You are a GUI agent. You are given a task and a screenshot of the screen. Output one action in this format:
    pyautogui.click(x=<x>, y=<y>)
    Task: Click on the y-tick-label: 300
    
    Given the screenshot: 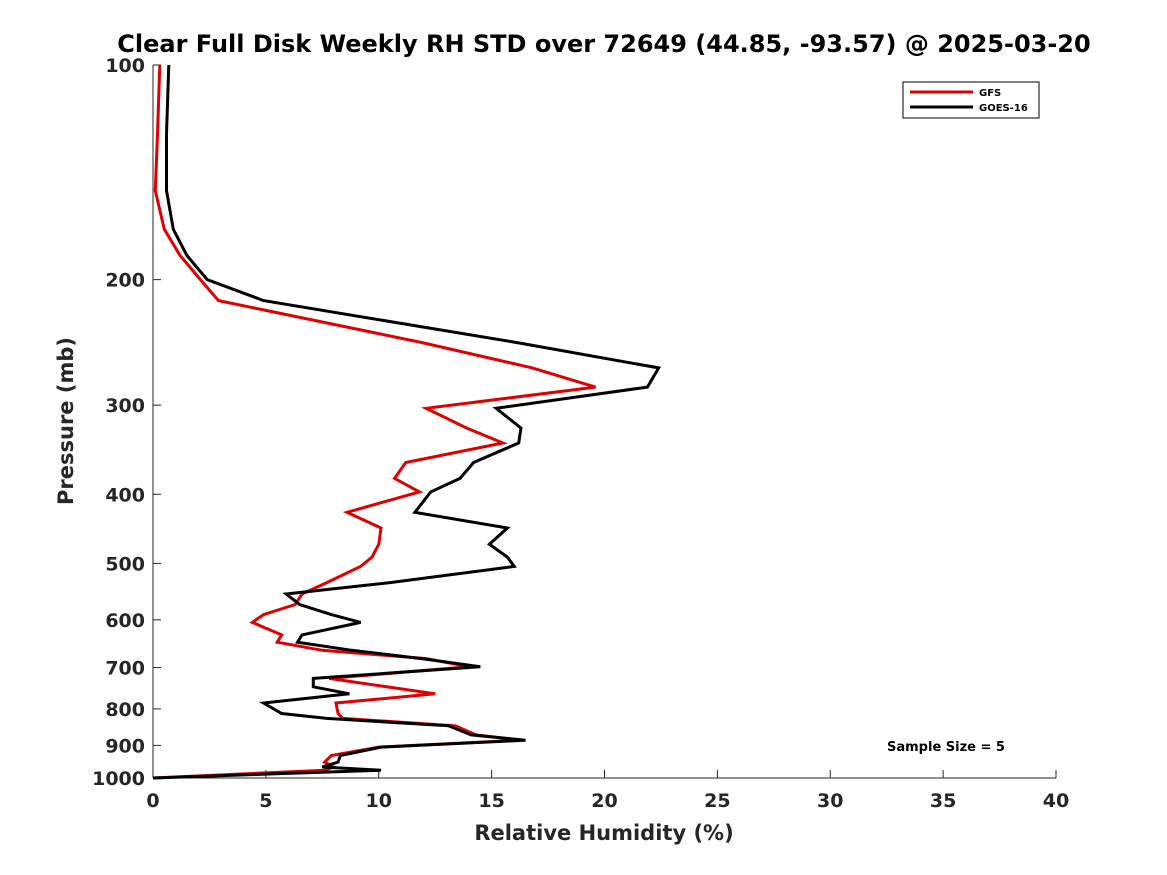 What is the action you would take?
    pyautogui.click(x=125, y=406)
    